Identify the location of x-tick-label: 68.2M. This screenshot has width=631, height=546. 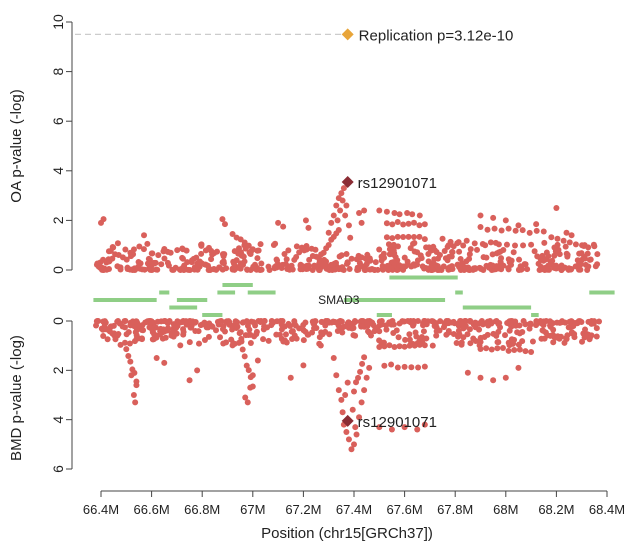
(556, 509).